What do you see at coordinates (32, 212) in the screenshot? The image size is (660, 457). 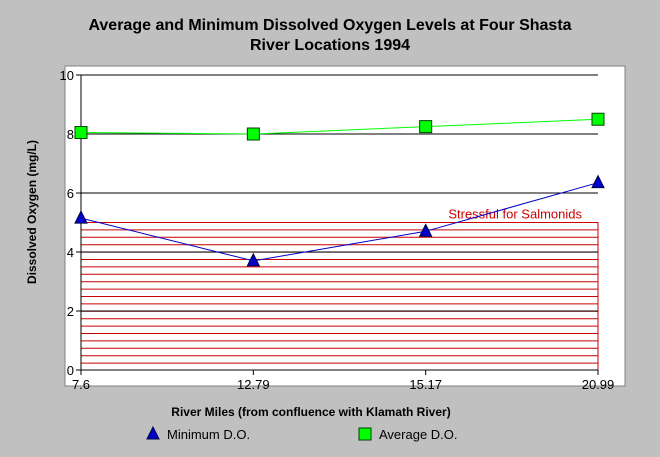 I see `y-axis-label: Dissolved Oxygen (mg/L)` at bounding box center [32, 212].